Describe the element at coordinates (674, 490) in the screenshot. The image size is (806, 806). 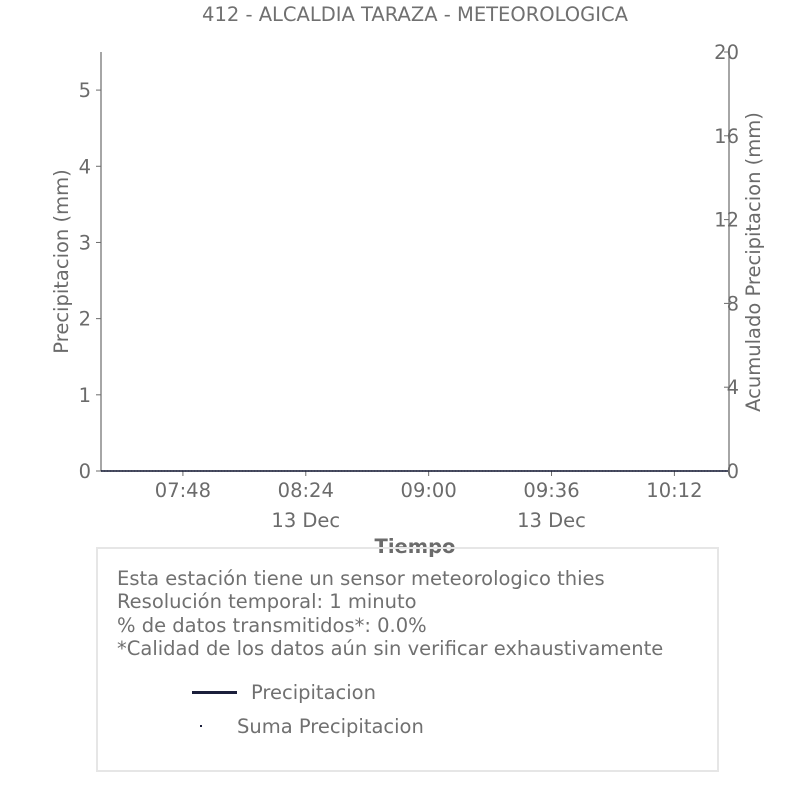
I see `x-tick-label: 10:12` at that location.